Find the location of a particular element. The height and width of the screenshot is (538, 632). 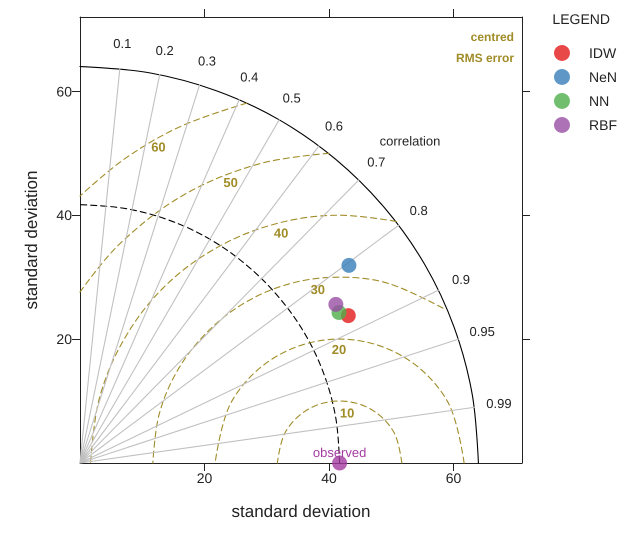

annotation: correlation is located at coordinates (410, 140).